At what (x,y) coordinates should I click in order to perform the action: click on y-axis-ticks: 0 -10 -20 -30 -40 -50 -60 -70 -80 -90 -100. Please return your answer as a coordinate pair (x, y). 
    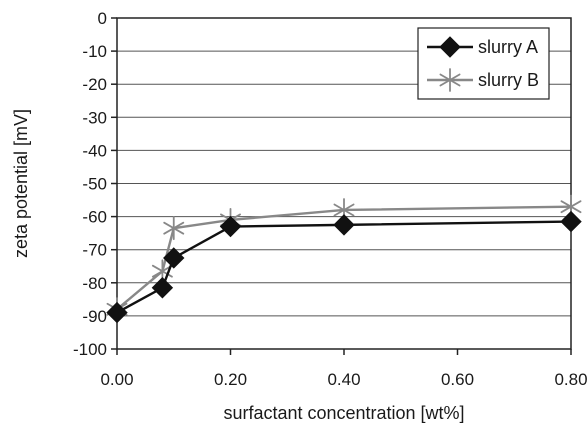
    Looking at the image, I should click on (95, 184).